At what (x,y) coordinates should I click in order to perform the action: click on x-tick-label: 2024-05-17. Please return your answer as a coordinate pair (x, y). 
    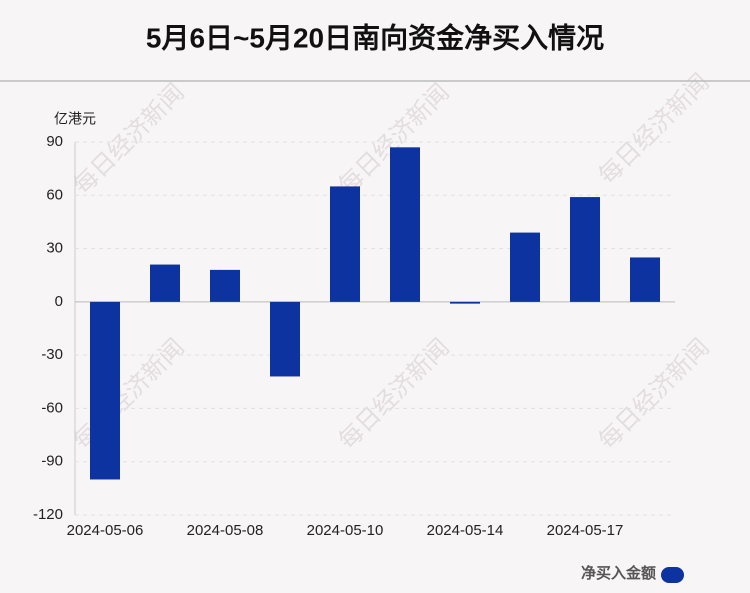
    Looking at the image, I should click on (585, 530).